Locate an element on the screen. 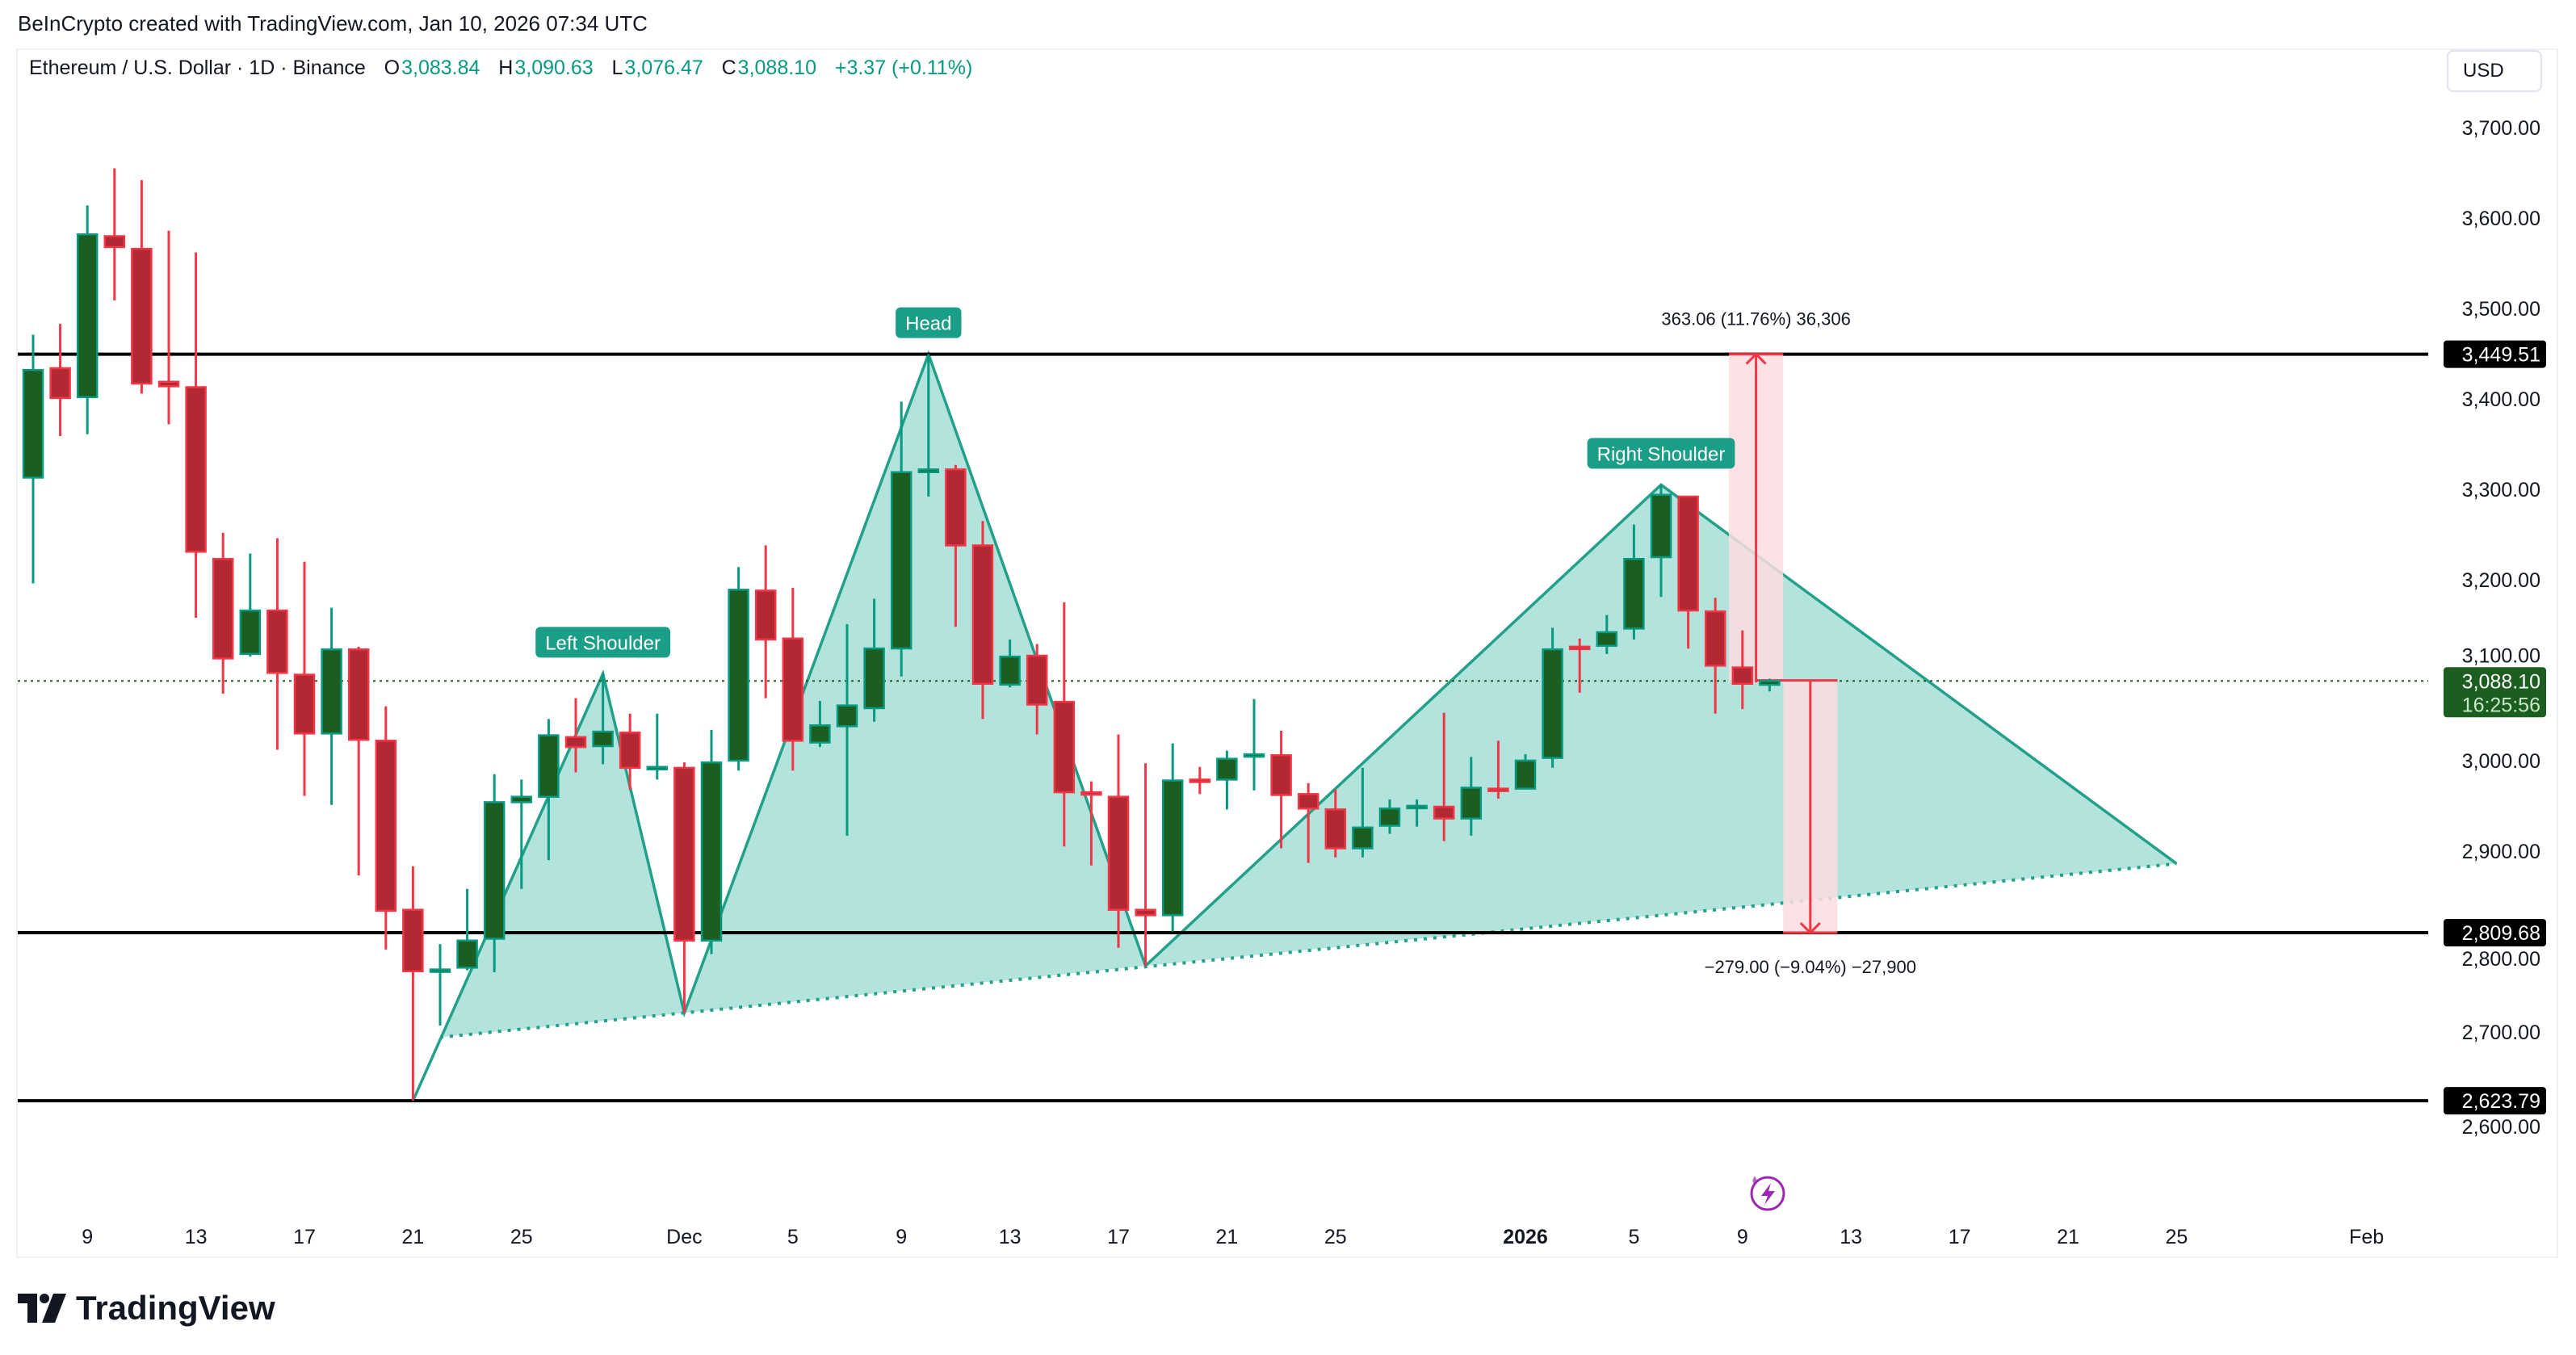 Image resolution: width=2576 pixels, height=1355 pixels. symbol-title: Ethereum / U.S. Dollar · 1D · Binance is located at coordinates (197, 68).